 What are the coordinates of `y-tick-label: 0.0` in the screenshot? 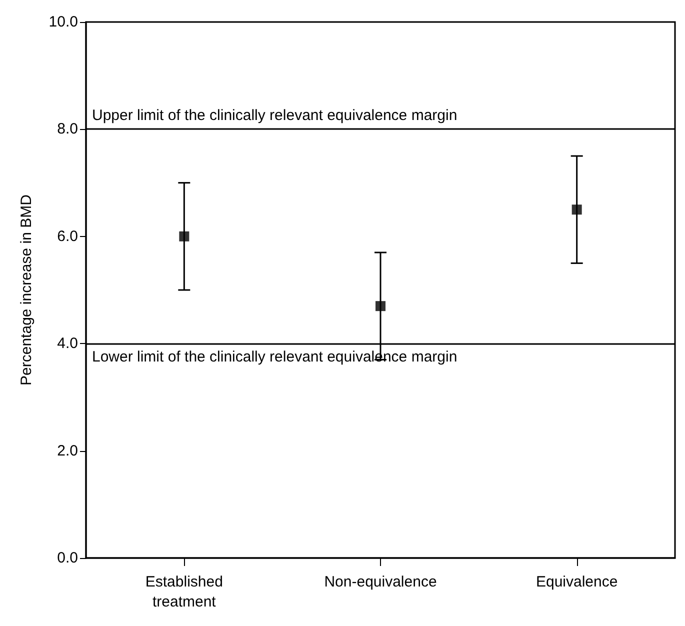 It's located at (67, 558).